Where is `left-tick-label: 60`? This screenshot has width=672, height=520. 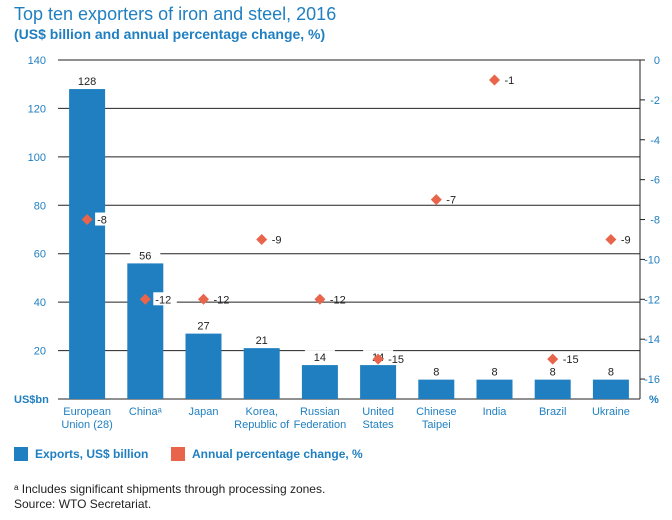 left-tick-label: 60 is located at coordinates (40, 255).